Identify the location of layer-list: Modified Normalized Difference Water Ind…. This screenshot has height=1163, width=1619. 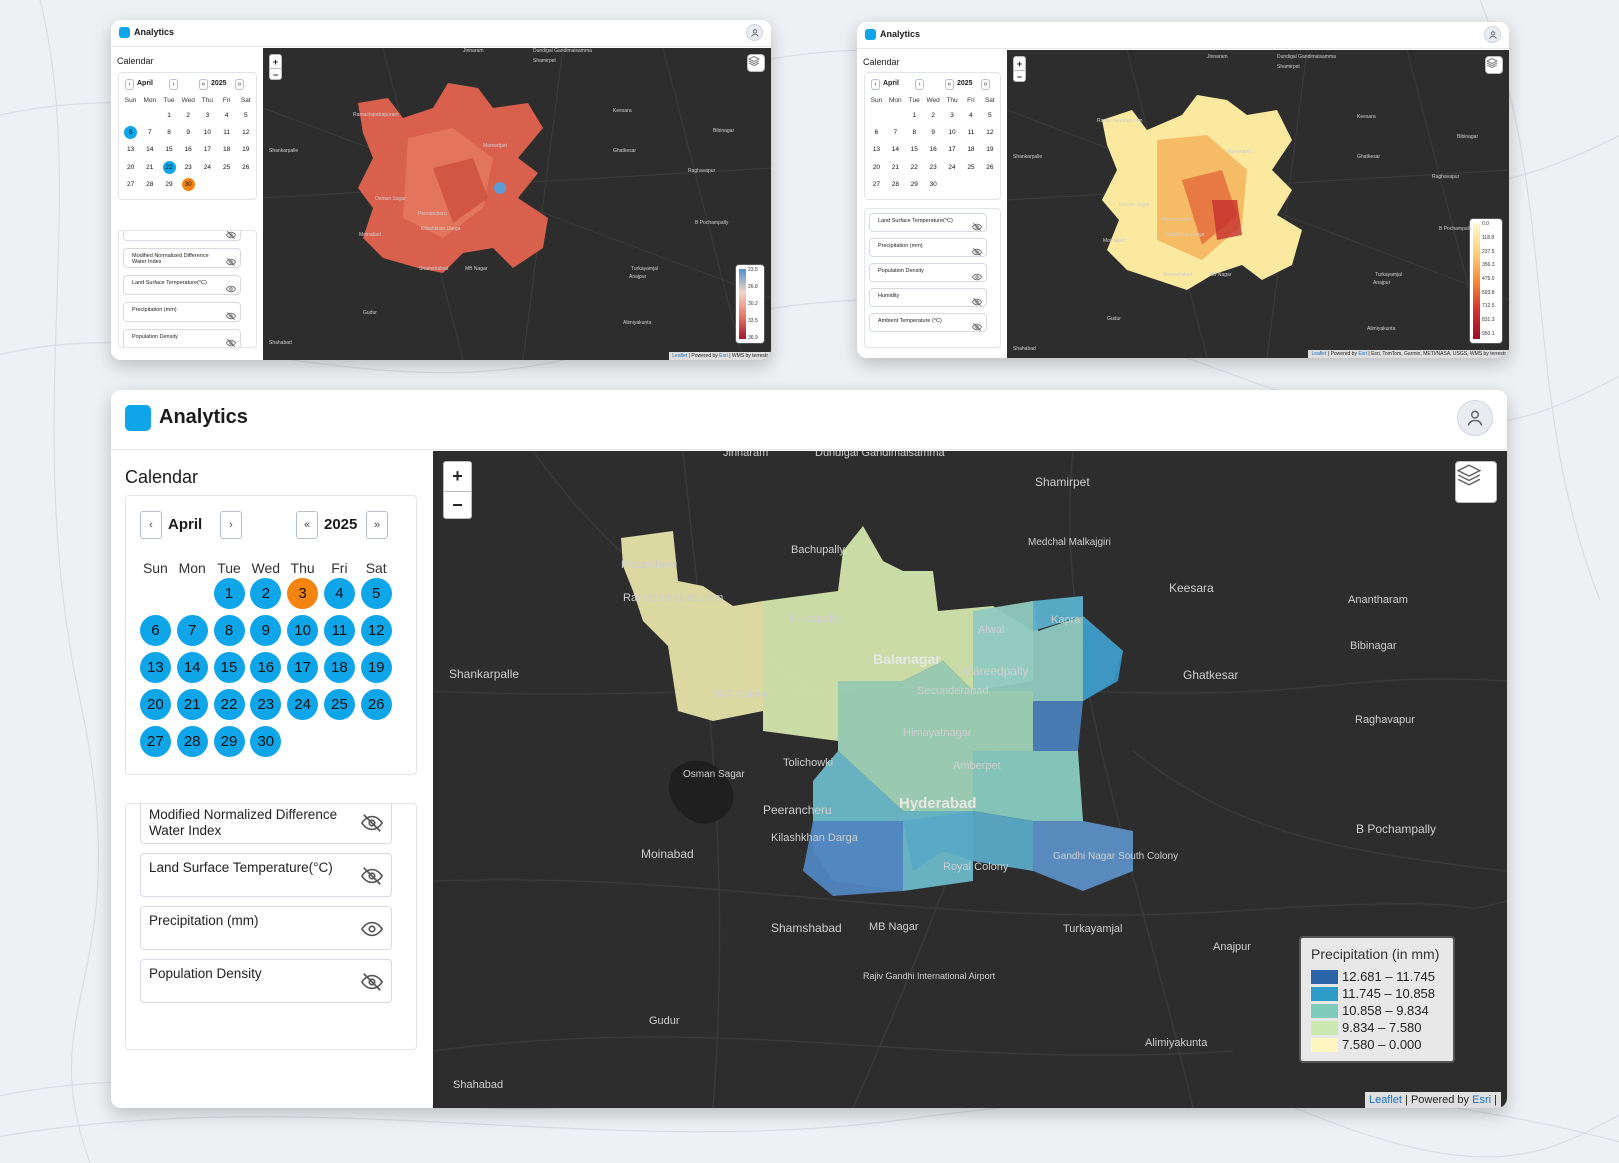
(271, 926).